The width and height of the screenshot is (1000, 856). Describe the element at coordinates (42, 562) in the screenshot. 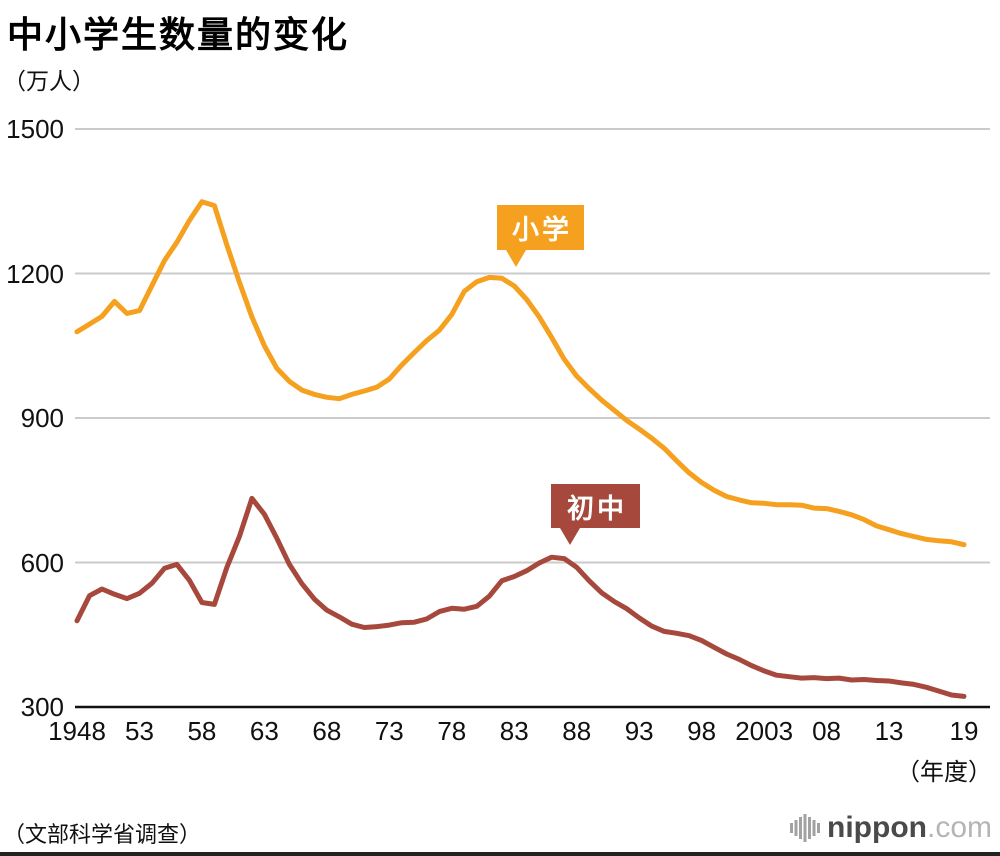

I see `y-axis-tick-label: 600` at that location.